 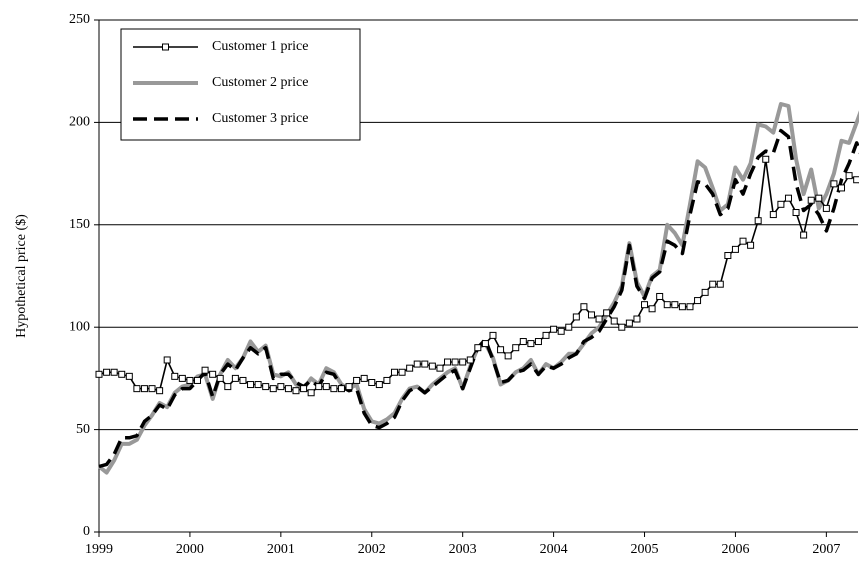 What do you see at coordinates (190, 549) in the screenshot?
I see `x-tick-label: 2000` at bounding box center [190, 549].